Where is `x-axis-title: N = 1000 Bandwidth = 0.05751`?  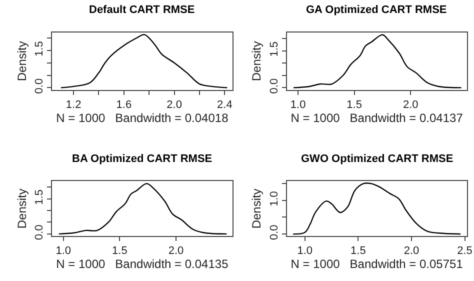
x-axis-title: N = 1000 Bandwidth = 0.05751 is located at coordinates (377, 264).